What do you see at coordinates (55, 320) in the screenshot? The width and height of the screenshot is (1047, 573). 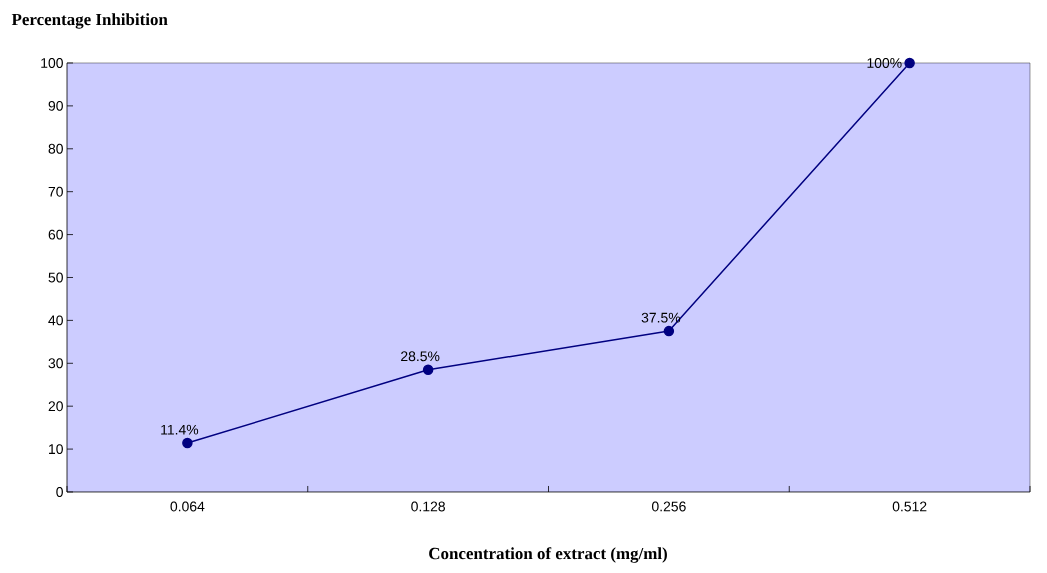 I see `y-tick-label: 40` at bounding box center [55, 320].